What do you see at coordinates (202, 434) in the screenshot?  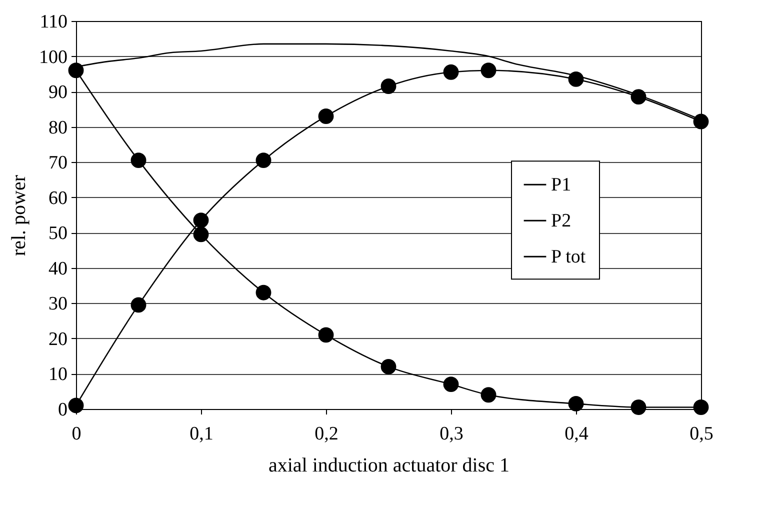 I see `x-tick-label: 0,1` at bounding box center [202, 434].